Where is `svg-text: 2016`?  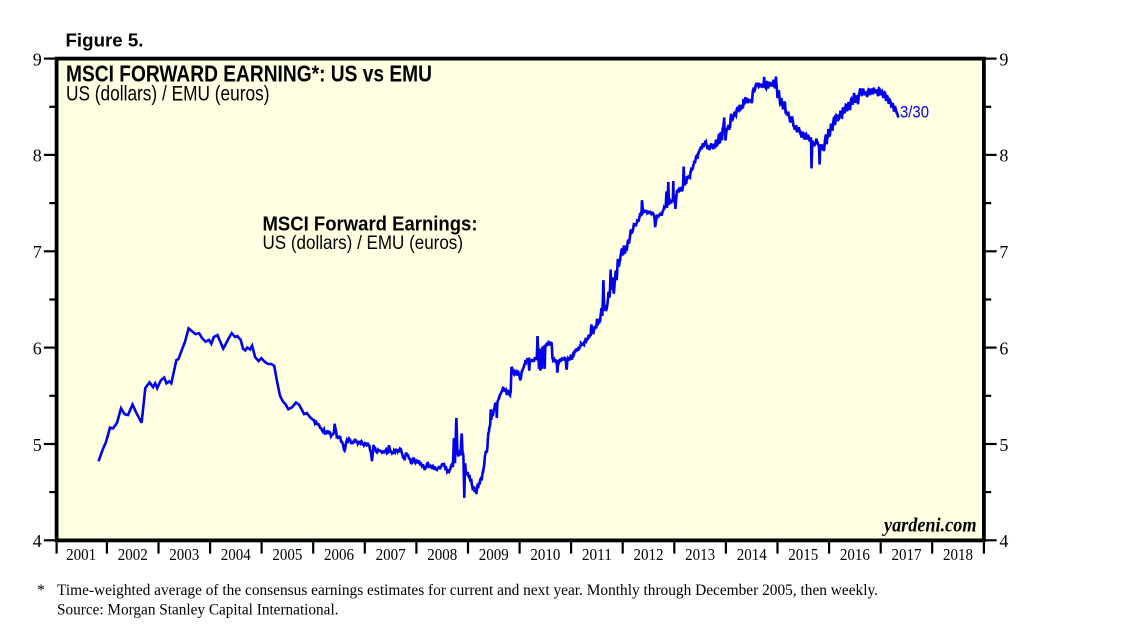 svg-text: 2016 is located at coordinates (855, 554).